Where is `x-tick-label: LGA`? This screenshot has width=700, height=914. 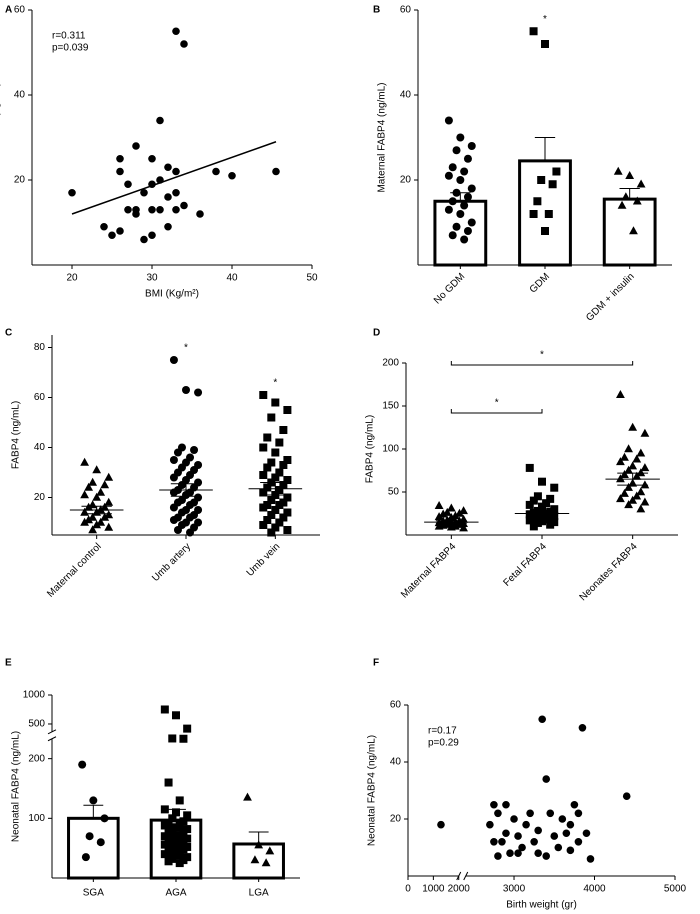 x-tick-label: LGA is located at coordinates (259, 893).